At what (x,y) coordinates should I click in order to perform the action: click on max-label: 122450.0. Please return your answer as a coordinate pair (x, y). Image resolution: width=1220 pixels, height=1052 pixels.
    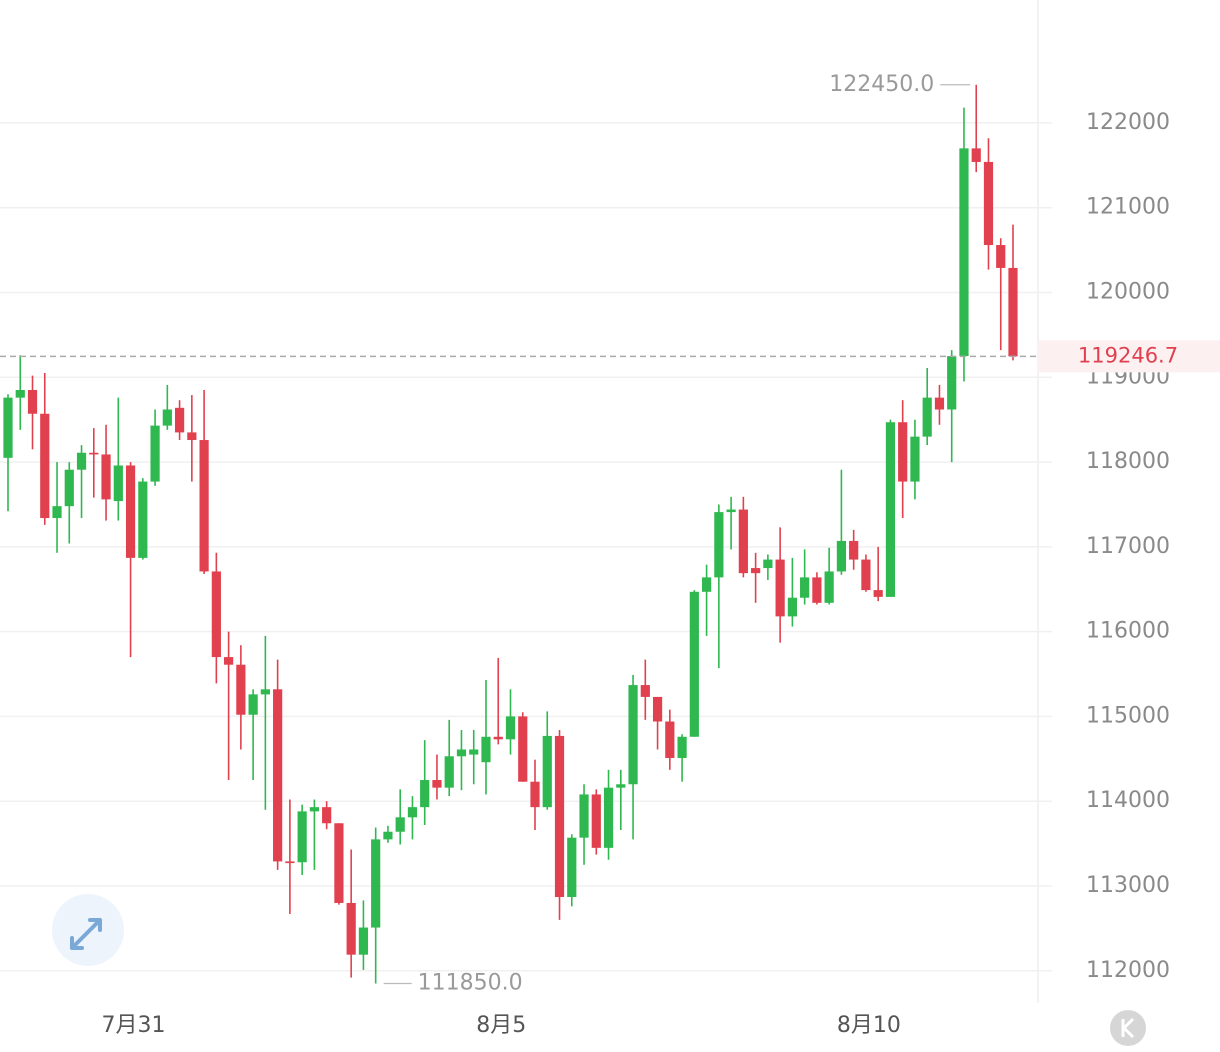
    Looking at the image, I should click on (881, 84).